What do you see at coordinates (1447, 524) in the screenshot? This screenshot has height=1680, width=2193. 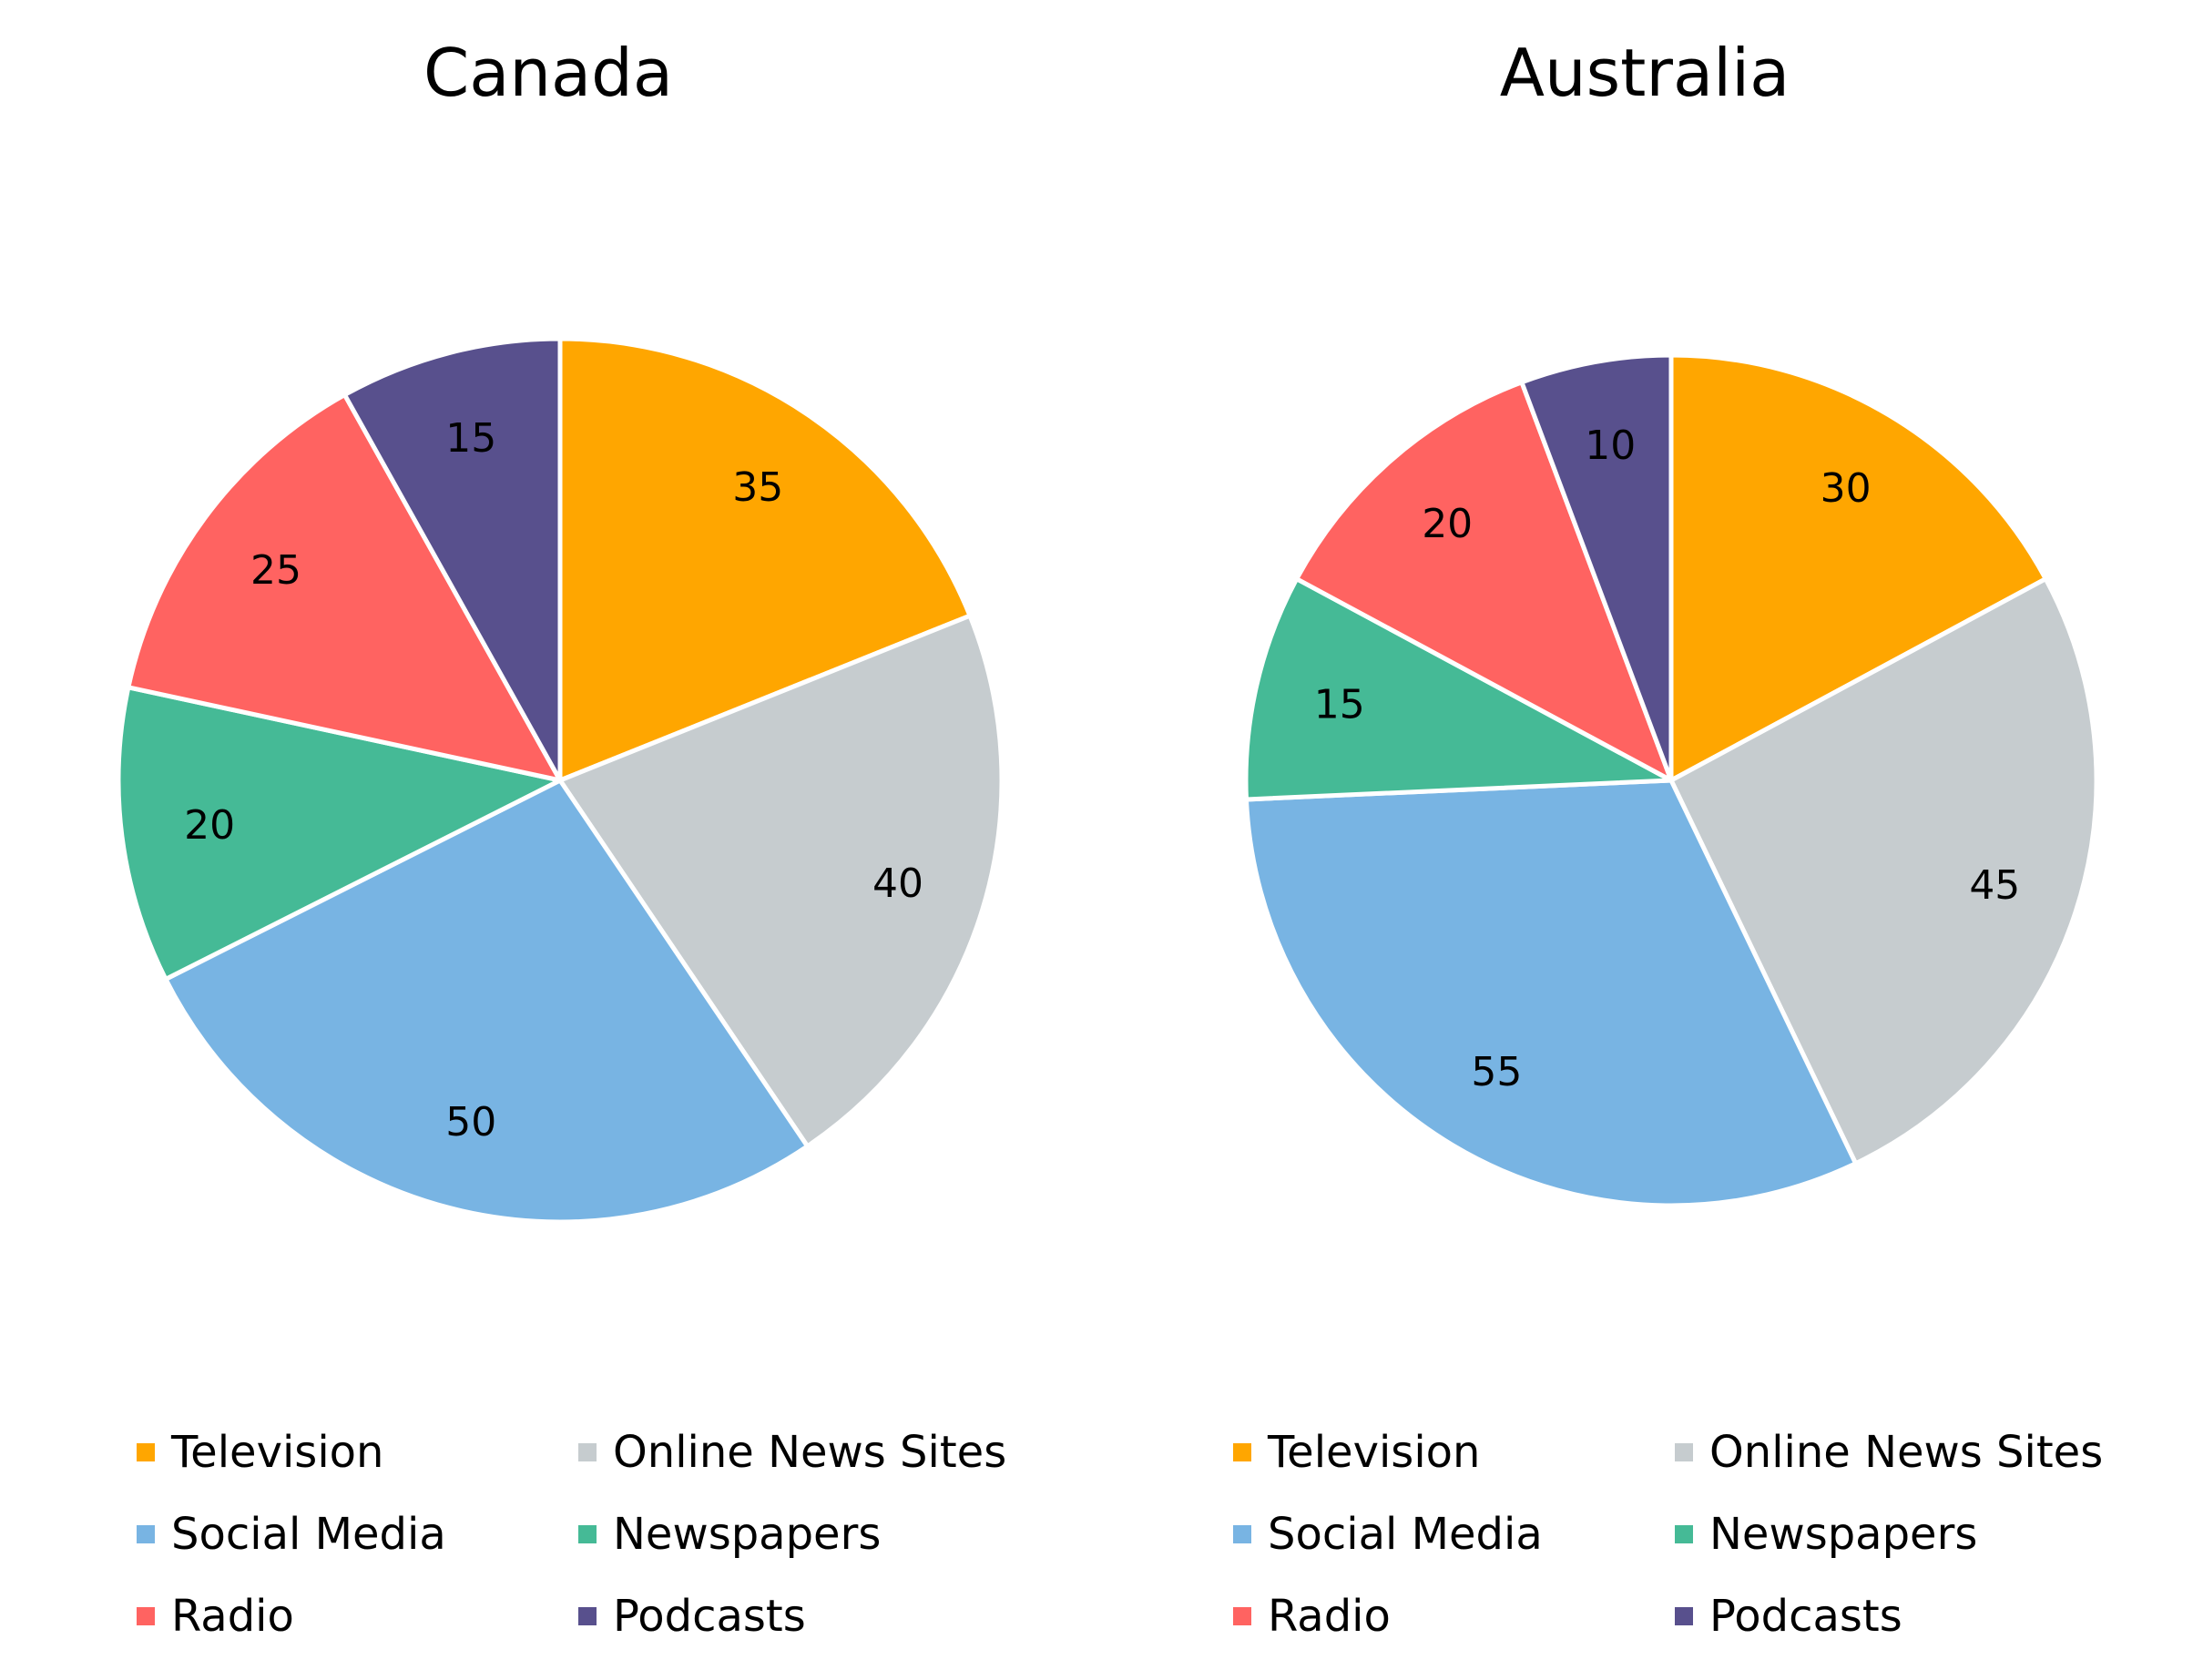 I see `data-label-radio: 20` at bounding box center [1447, 524].